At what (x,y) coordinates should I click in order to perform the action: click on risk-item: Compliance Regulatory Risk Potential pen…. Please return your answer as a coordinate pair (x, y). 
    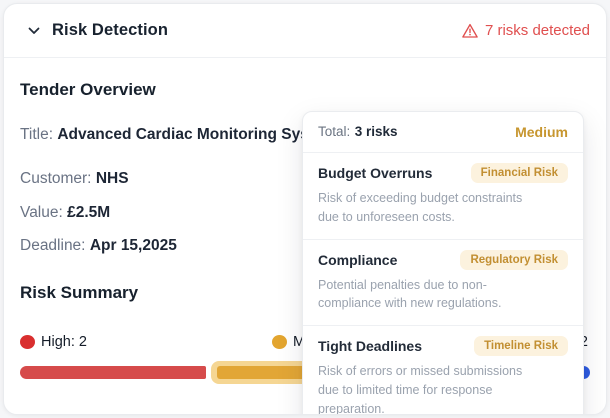
    Looking at the image, I should click on (443, 283).